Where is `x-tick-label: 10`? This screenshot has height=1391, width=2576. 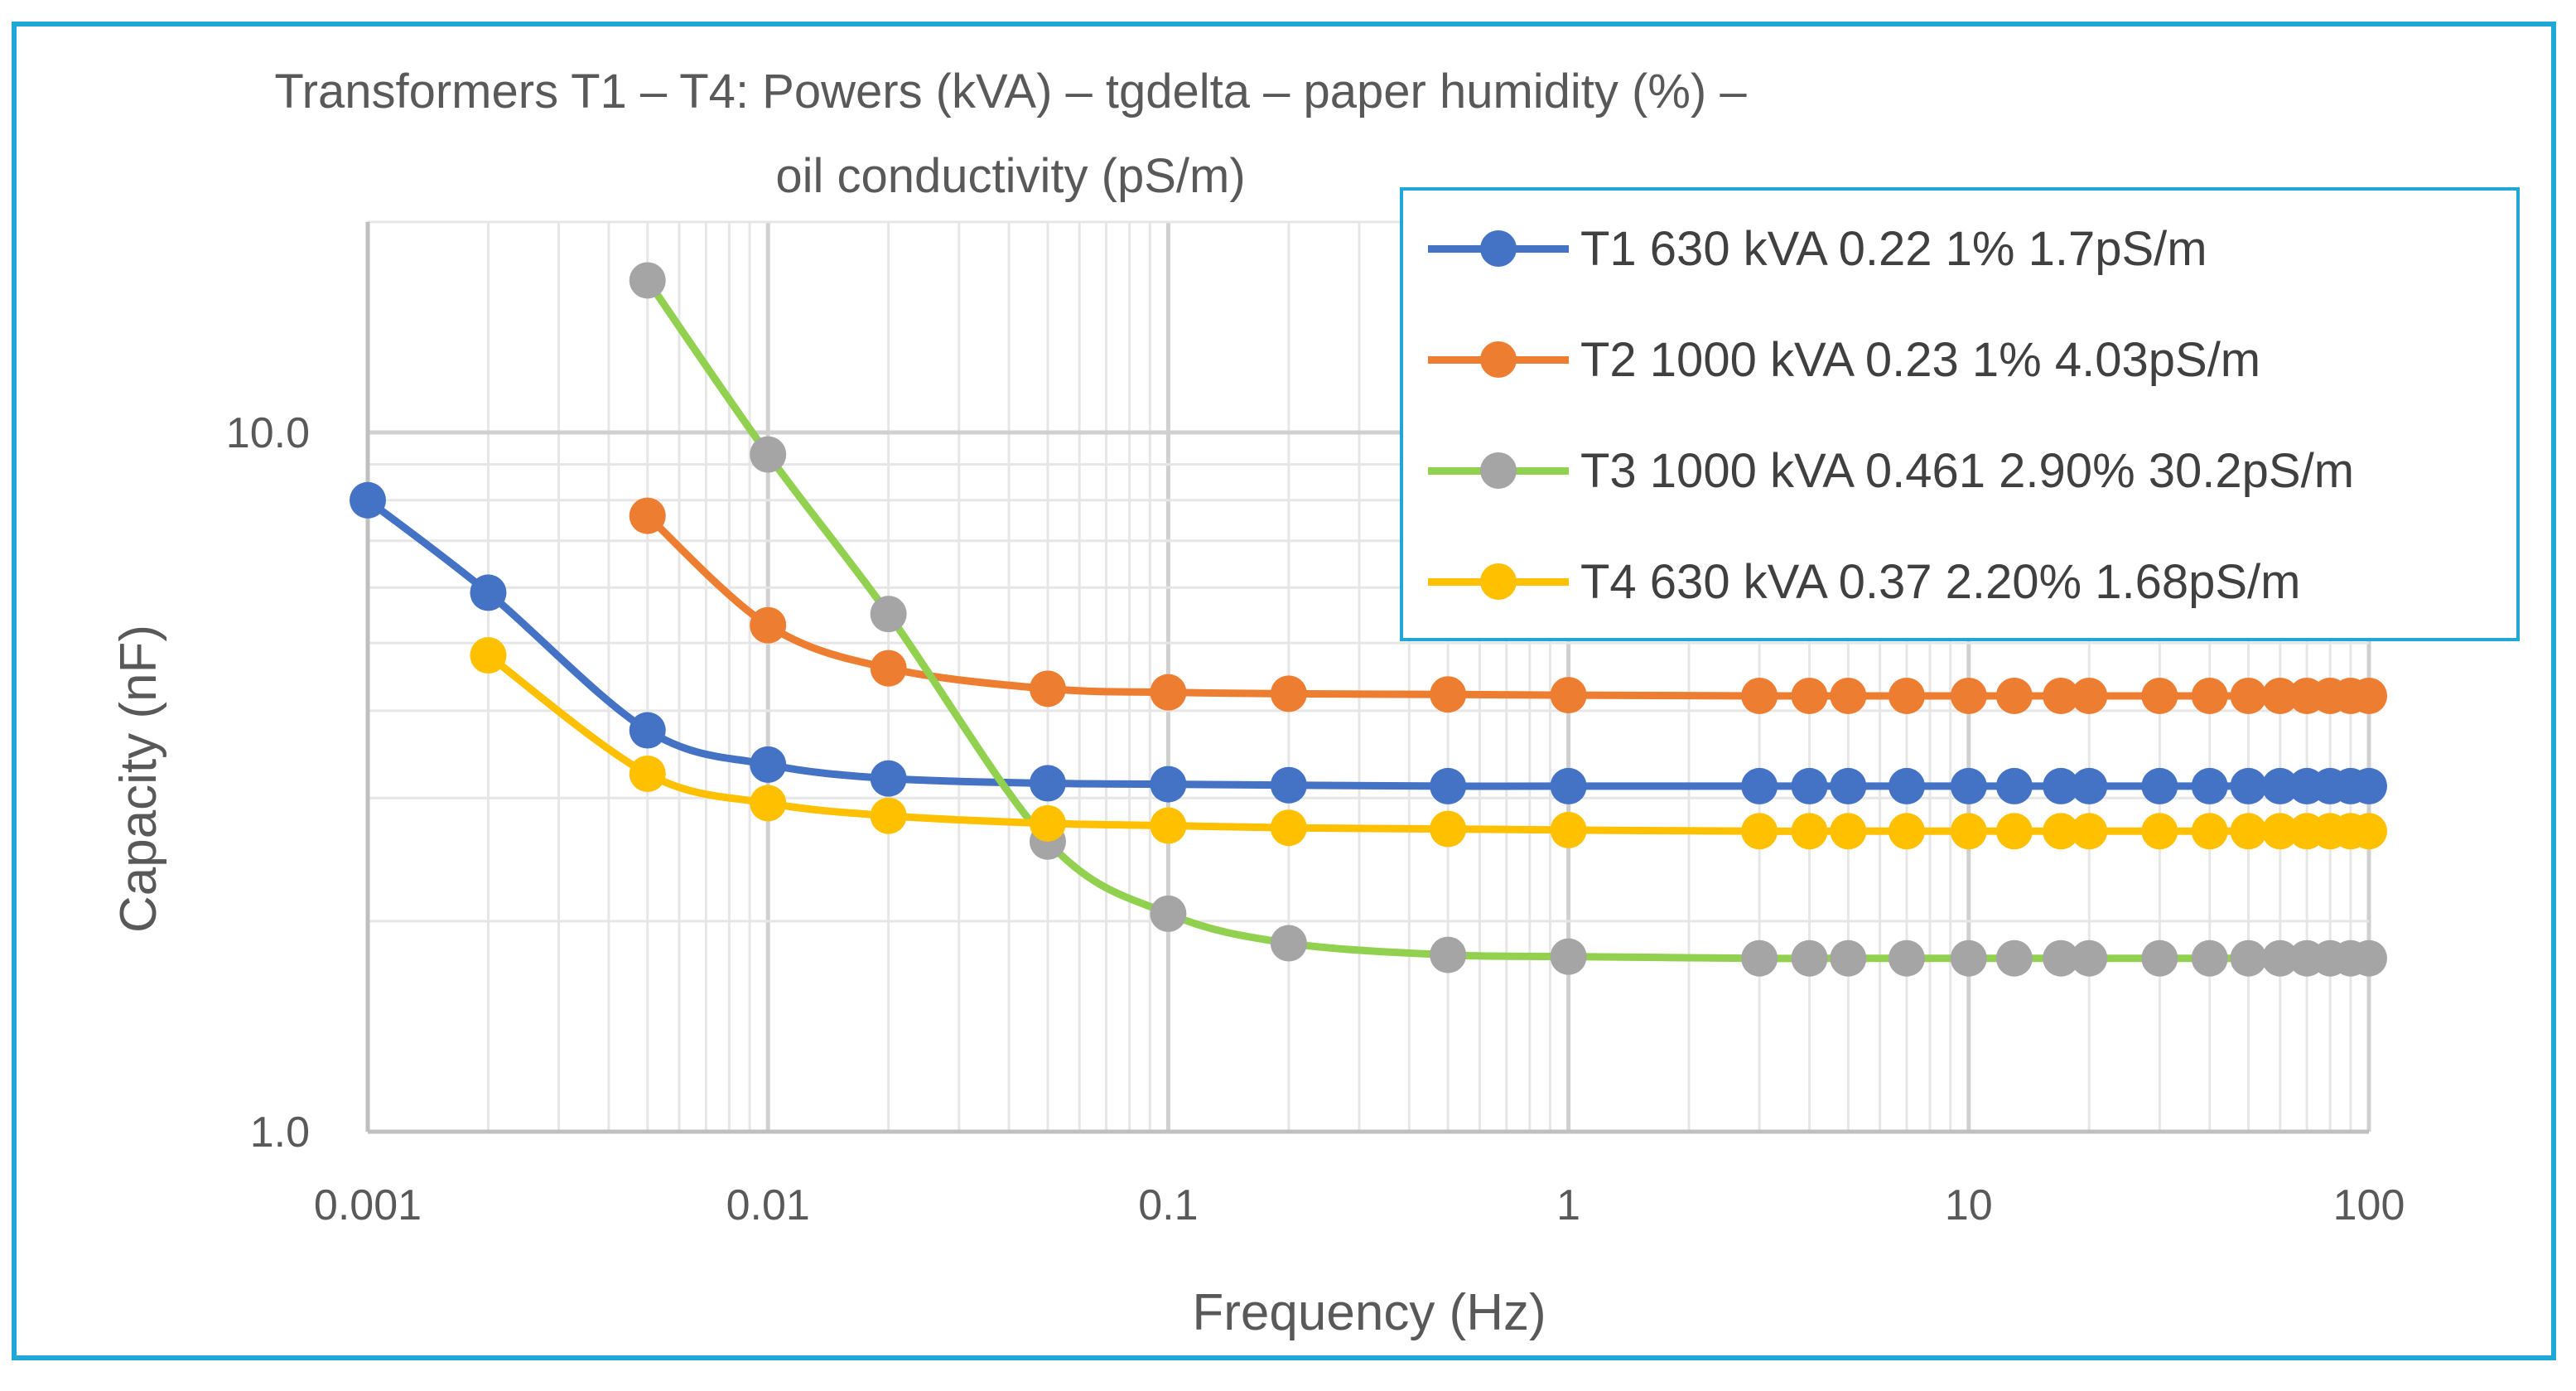
x-tick-label: 10 is located at coordinates (1969, 1205).